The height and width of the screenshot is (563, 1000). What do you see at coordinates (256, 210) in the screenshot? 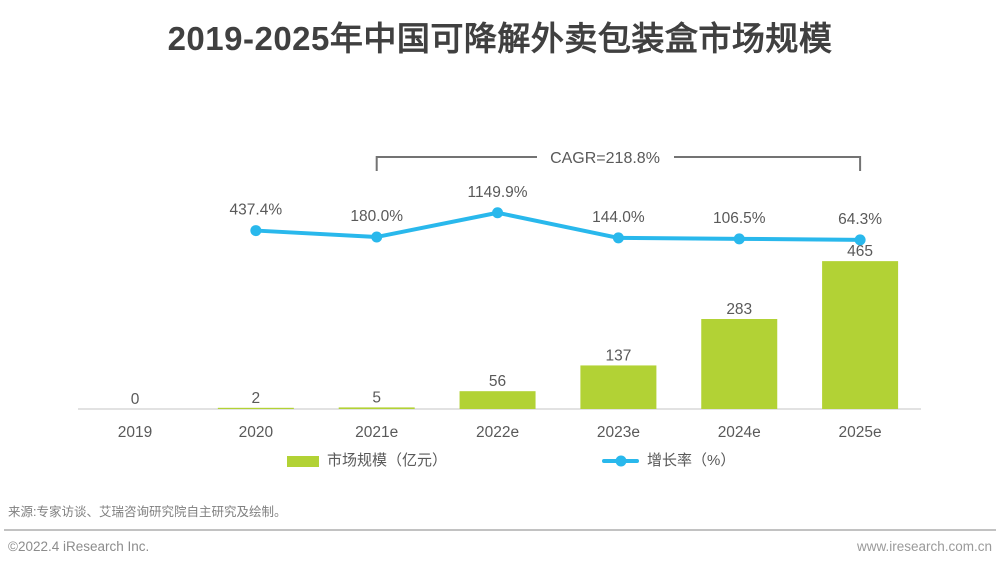
I see `growth-value-label-2020: 437.4%` at bounding box center [256, 210].